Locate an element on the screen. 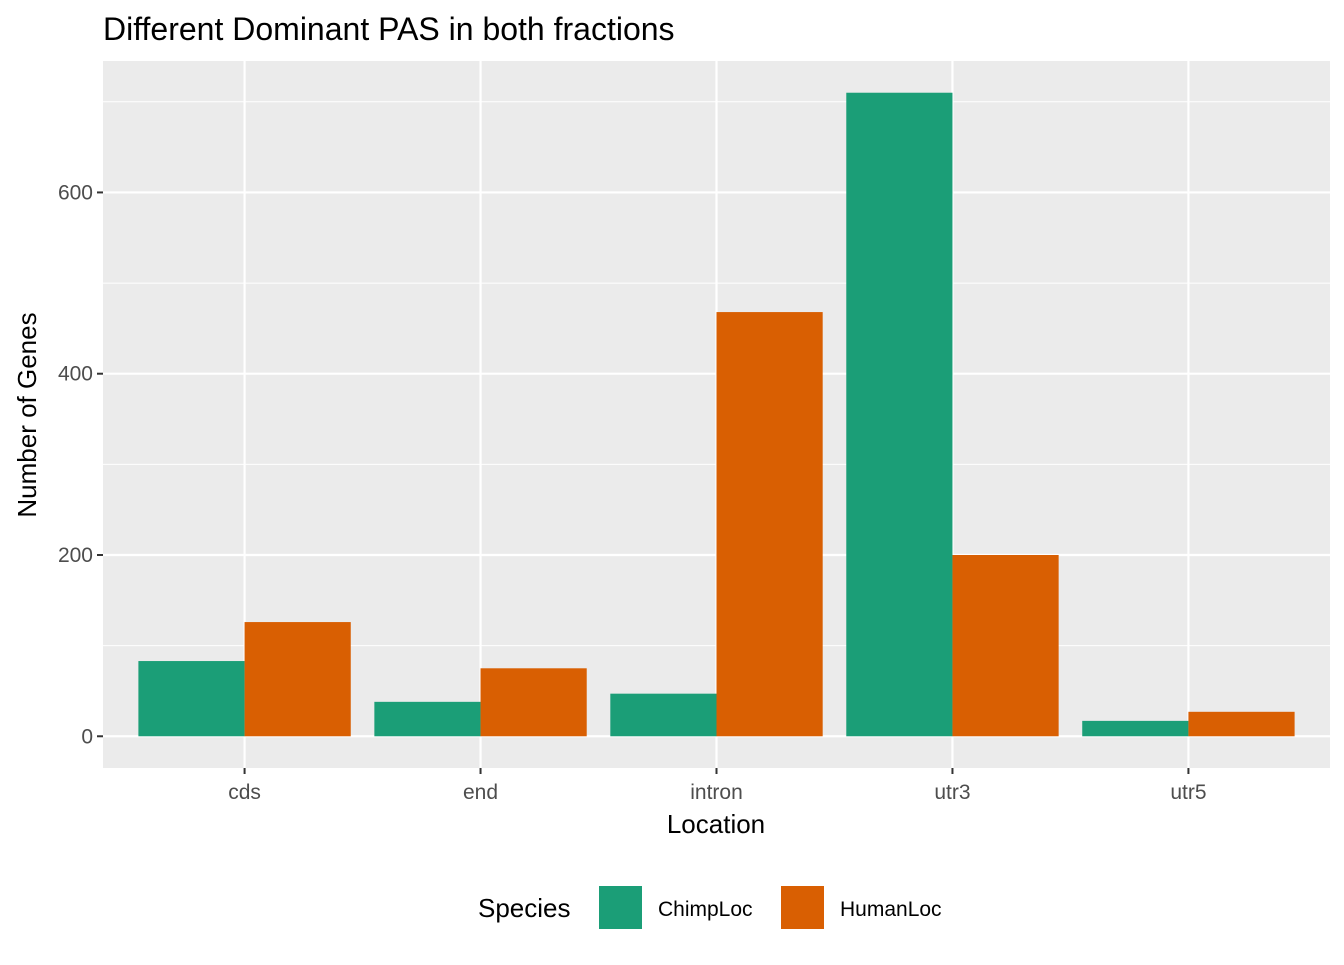  y-tick-label: 0 is located at coordinates (87, 736).